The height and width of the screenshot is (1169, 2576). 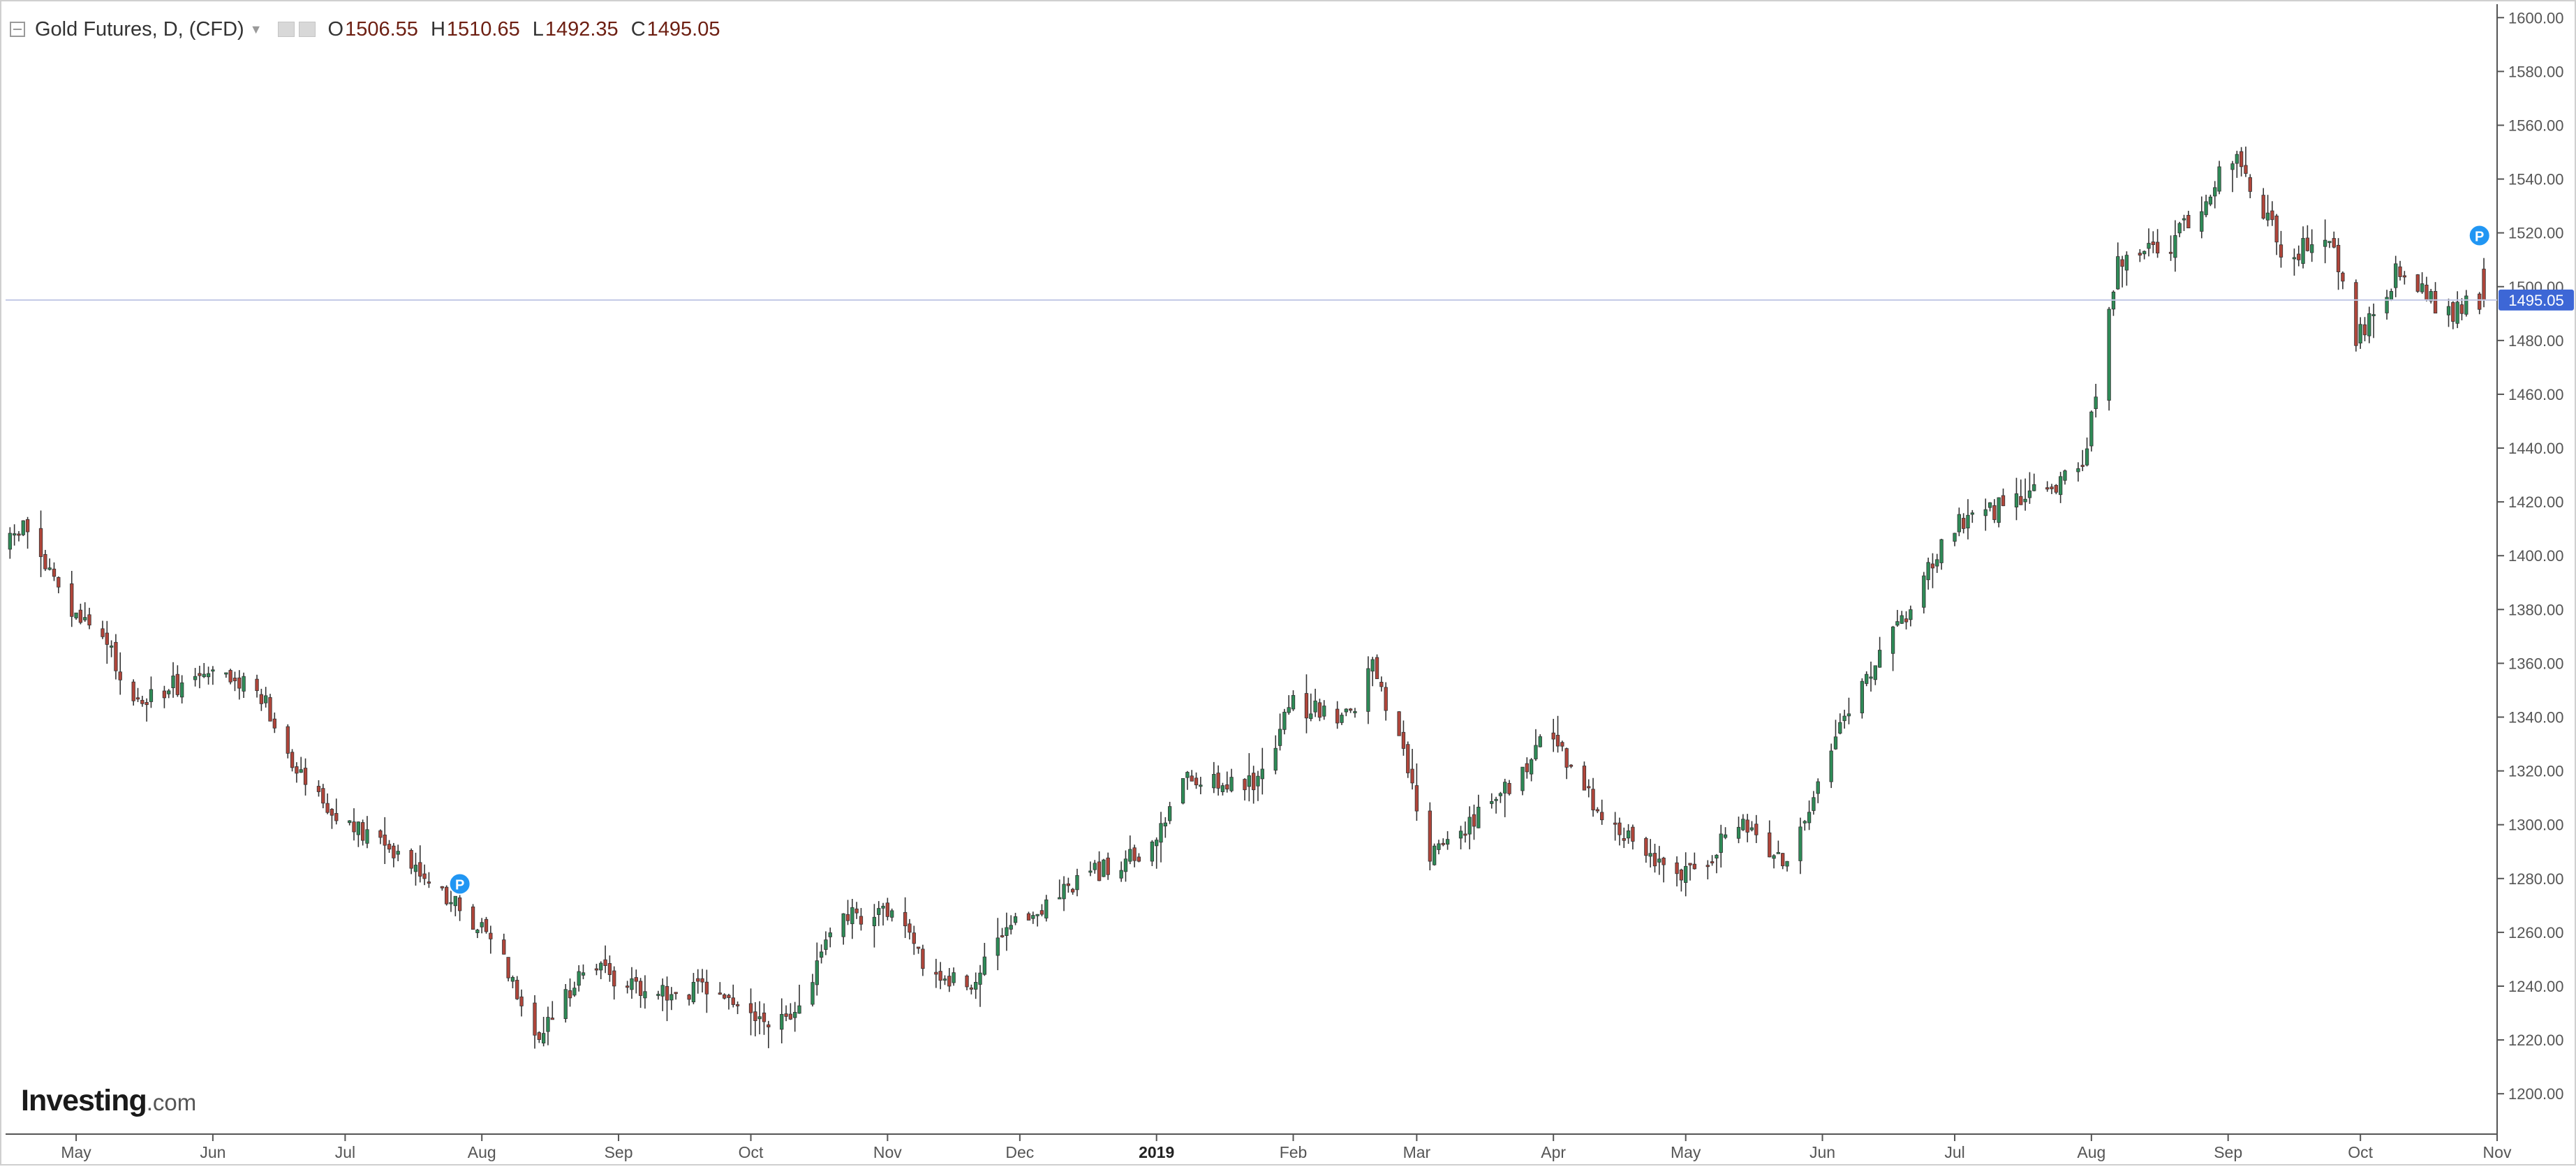 I want to click on gear-icon, so click(x=307, y=29).